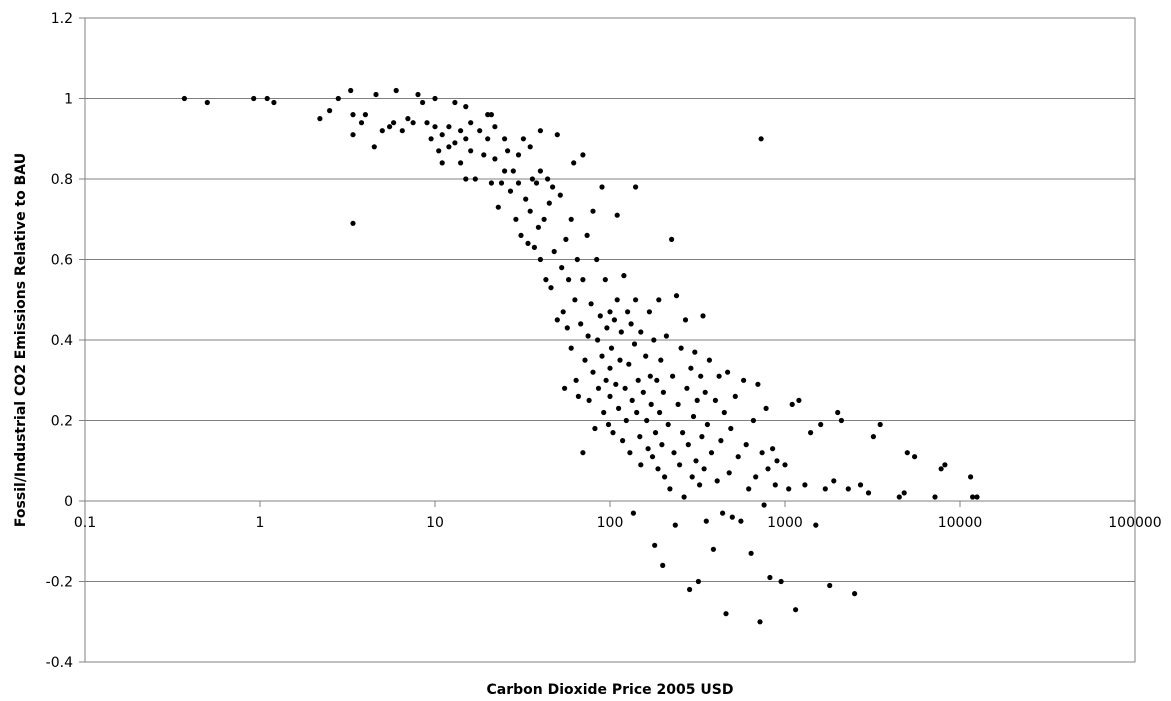 The height and width of the screenshot is (701, 1171). What do you see at coordinates (65, 341) in the screenshot?
I see `y-tick-labels: -0.4 -0.2 0 0.2 0.4 0.6 0.8 1 1.2` at bounding box center [65, 341].